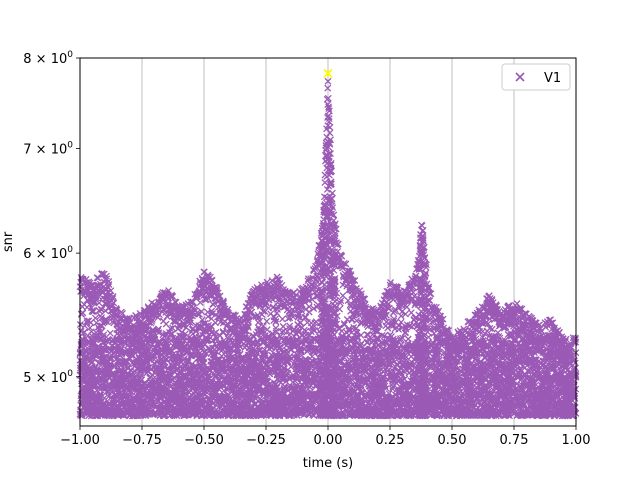  I want to click on x-tick-label: 0.25, so click(390, 440).